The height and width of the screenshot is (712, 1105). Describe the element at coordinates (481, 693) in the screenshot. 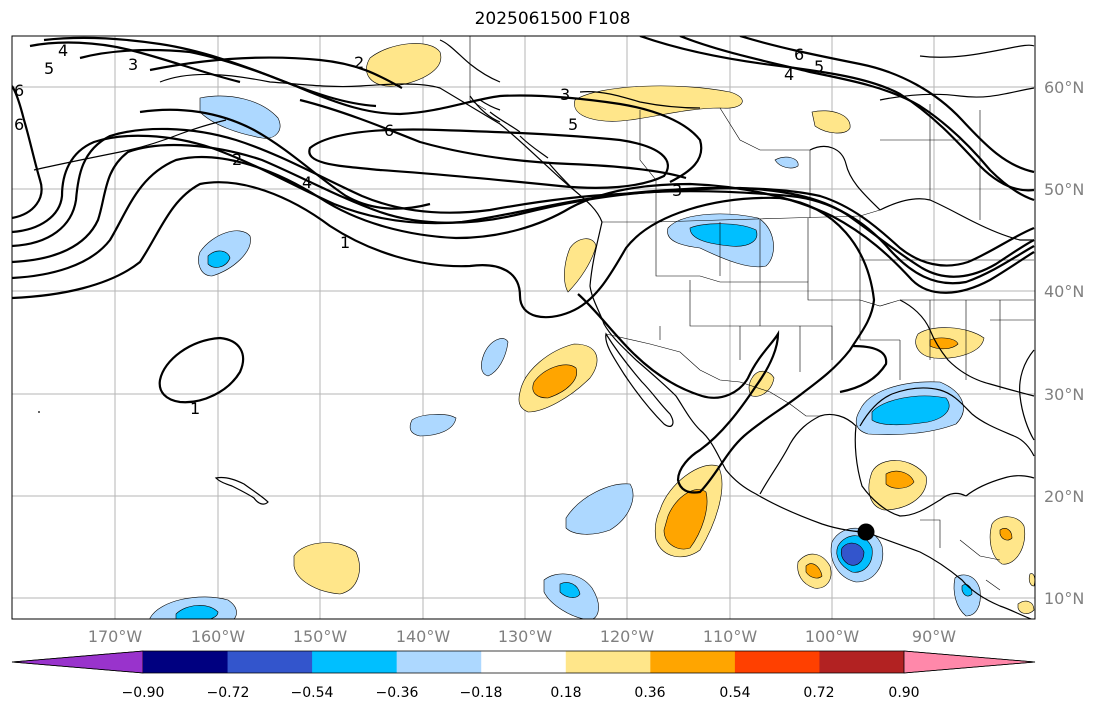

I see `colorbar-tick-label: −0.18` at that location.